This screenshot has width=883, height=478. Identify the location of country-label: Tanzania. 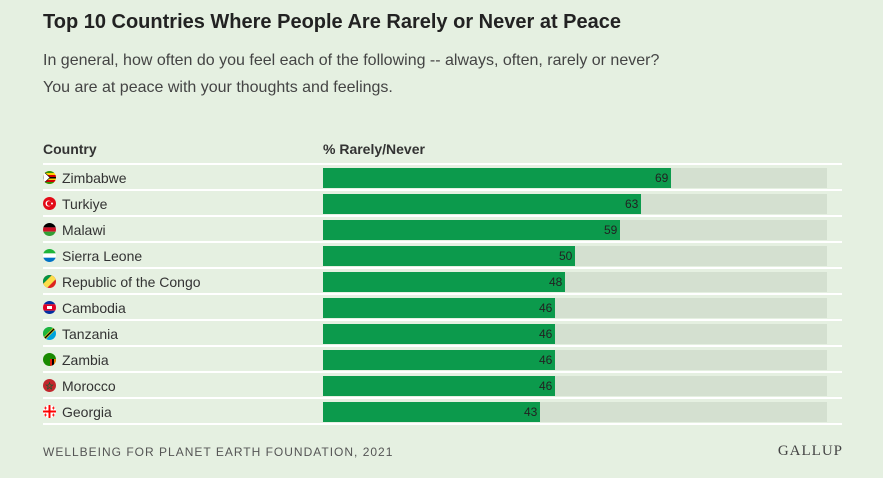
(90, 334).